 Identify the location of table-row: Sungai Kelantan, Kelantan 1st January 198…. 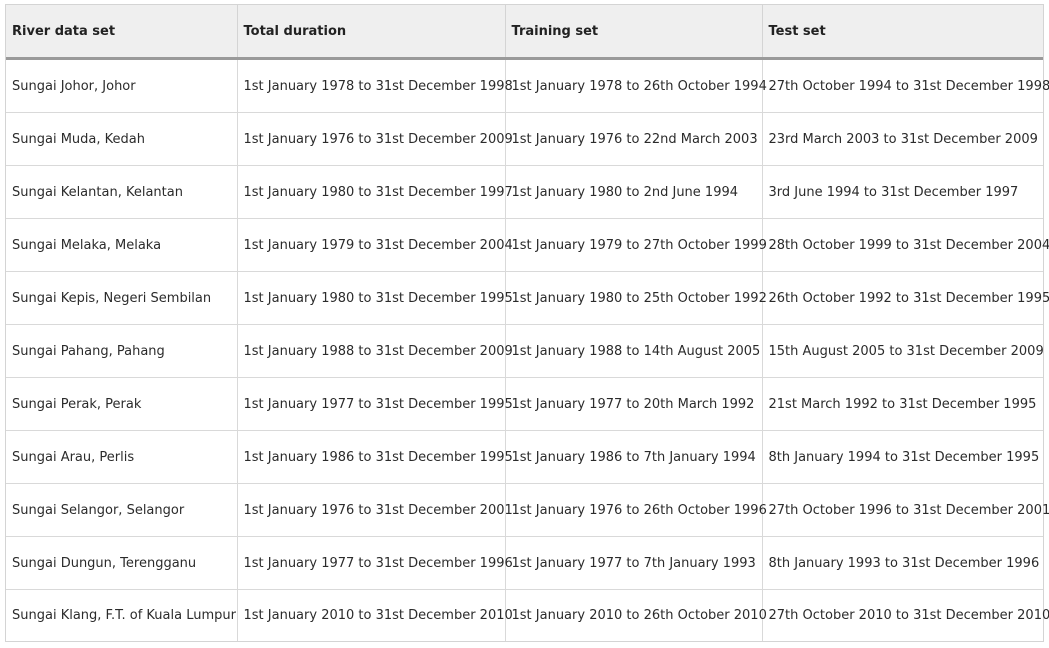
(524, 192).